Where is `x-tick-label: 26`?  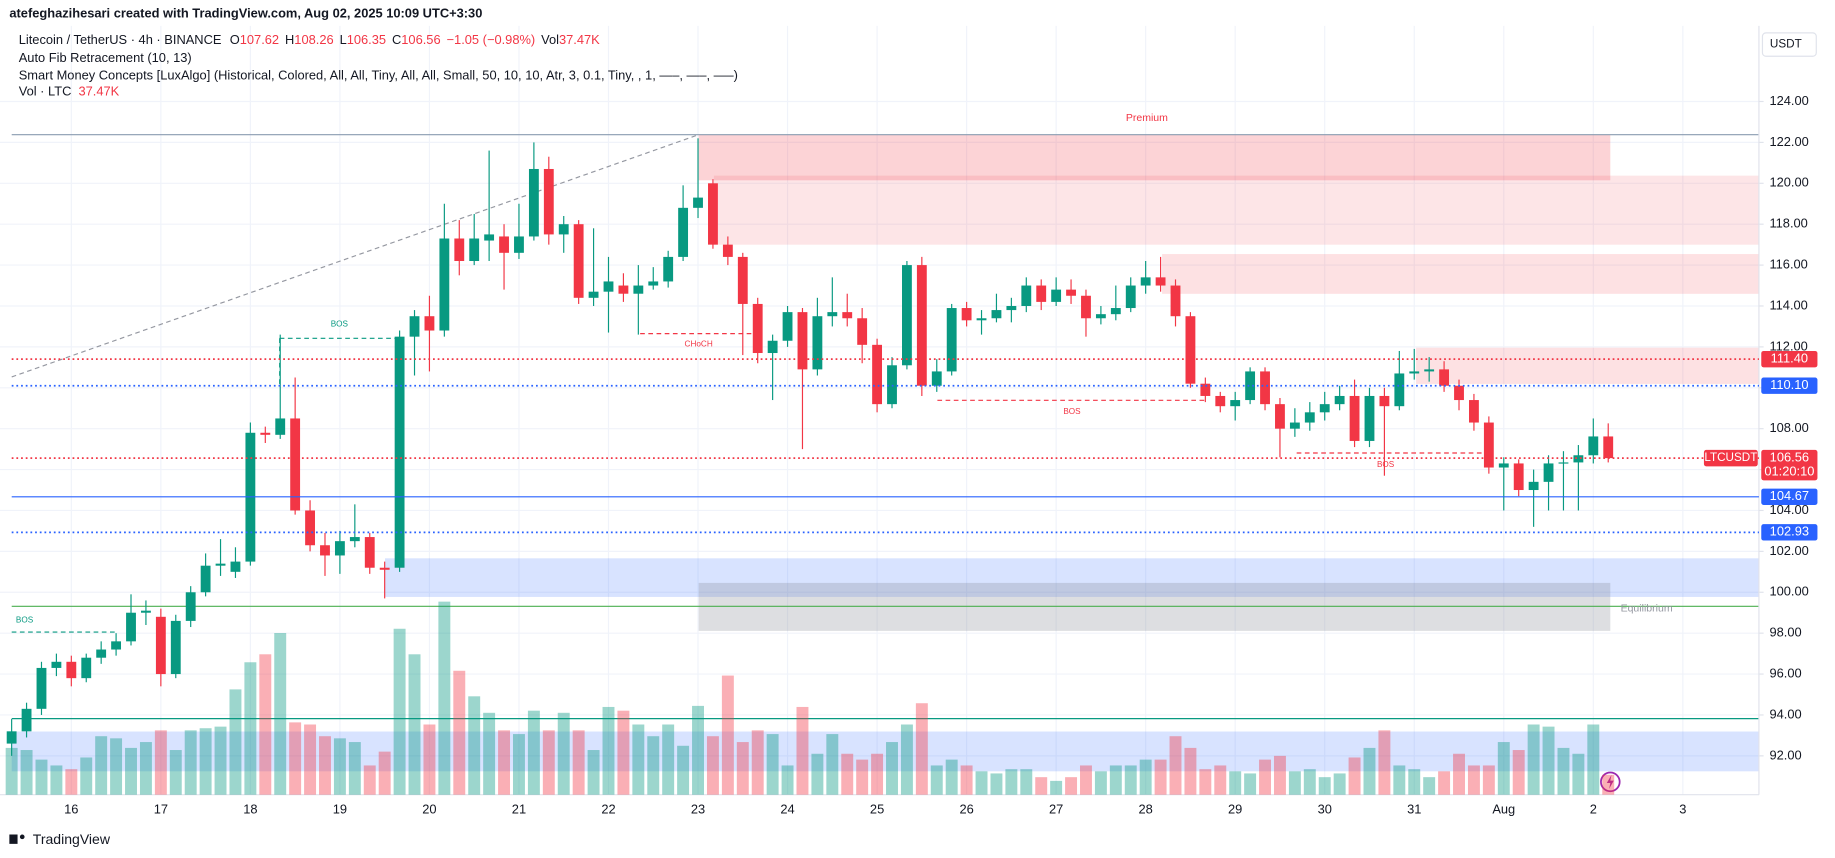
x-tick-label: 26 is located at coordinates (966, 808).